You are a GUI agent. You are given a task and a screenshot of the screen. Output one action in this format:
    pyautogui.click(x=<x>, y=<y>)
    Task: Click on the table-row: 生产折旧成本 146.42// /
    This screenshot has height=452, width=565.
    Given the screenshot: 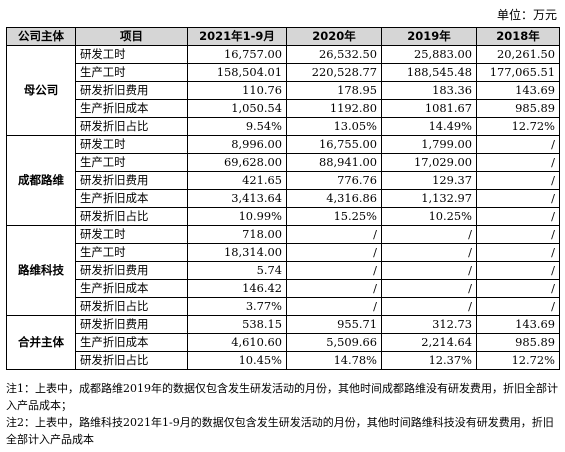 What is the action you would take?
    pyautogui.click(x=283, y=288)
    